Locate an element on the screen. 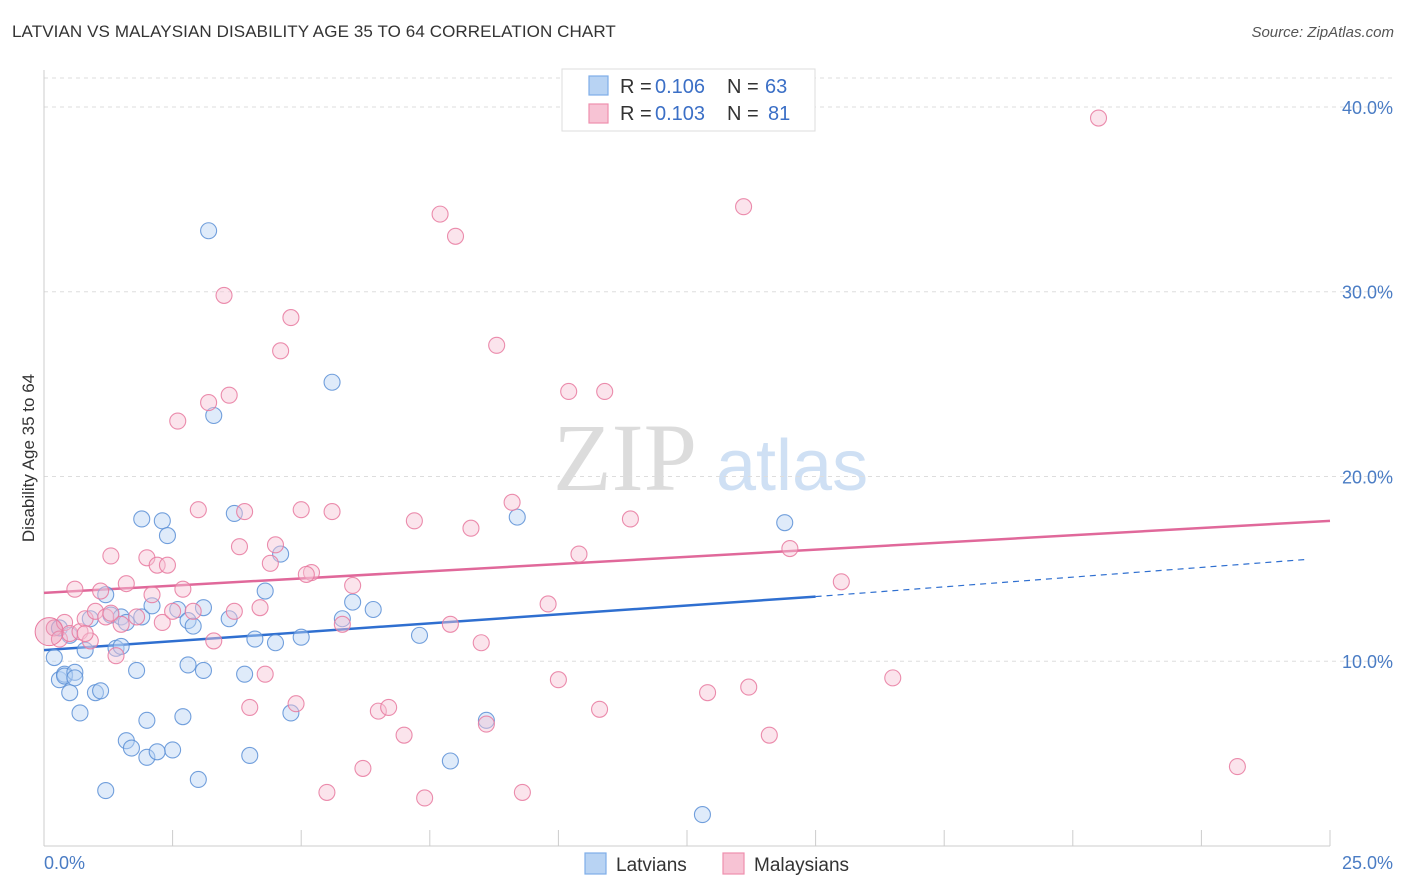  trend-latvians is located at coordinates (429, 623).